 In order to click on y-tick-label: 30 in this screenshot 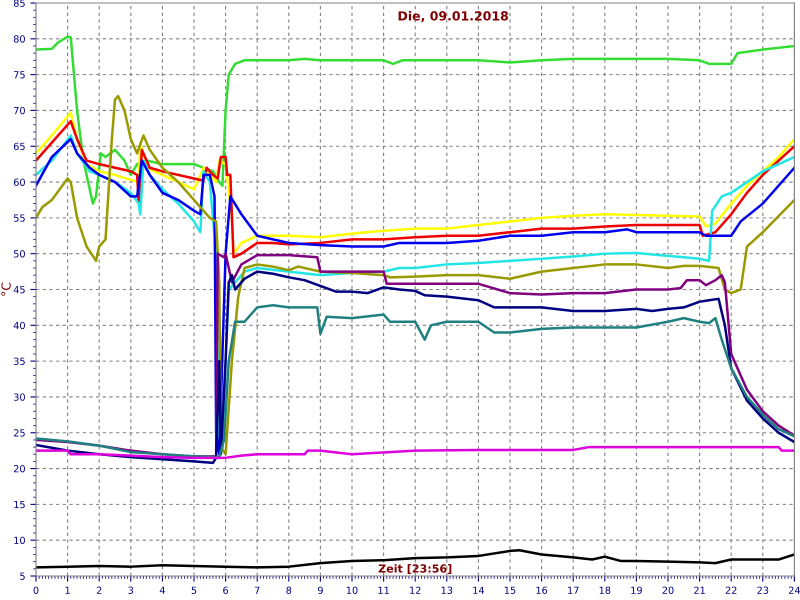, I will do `click(19, 397)`.